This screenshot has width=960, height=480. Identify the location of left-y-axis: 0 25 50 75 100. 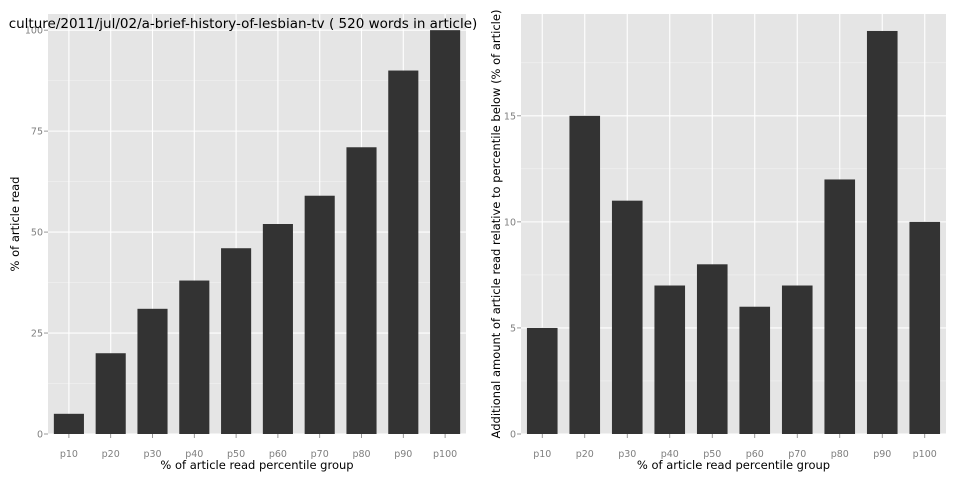
(36, 233).